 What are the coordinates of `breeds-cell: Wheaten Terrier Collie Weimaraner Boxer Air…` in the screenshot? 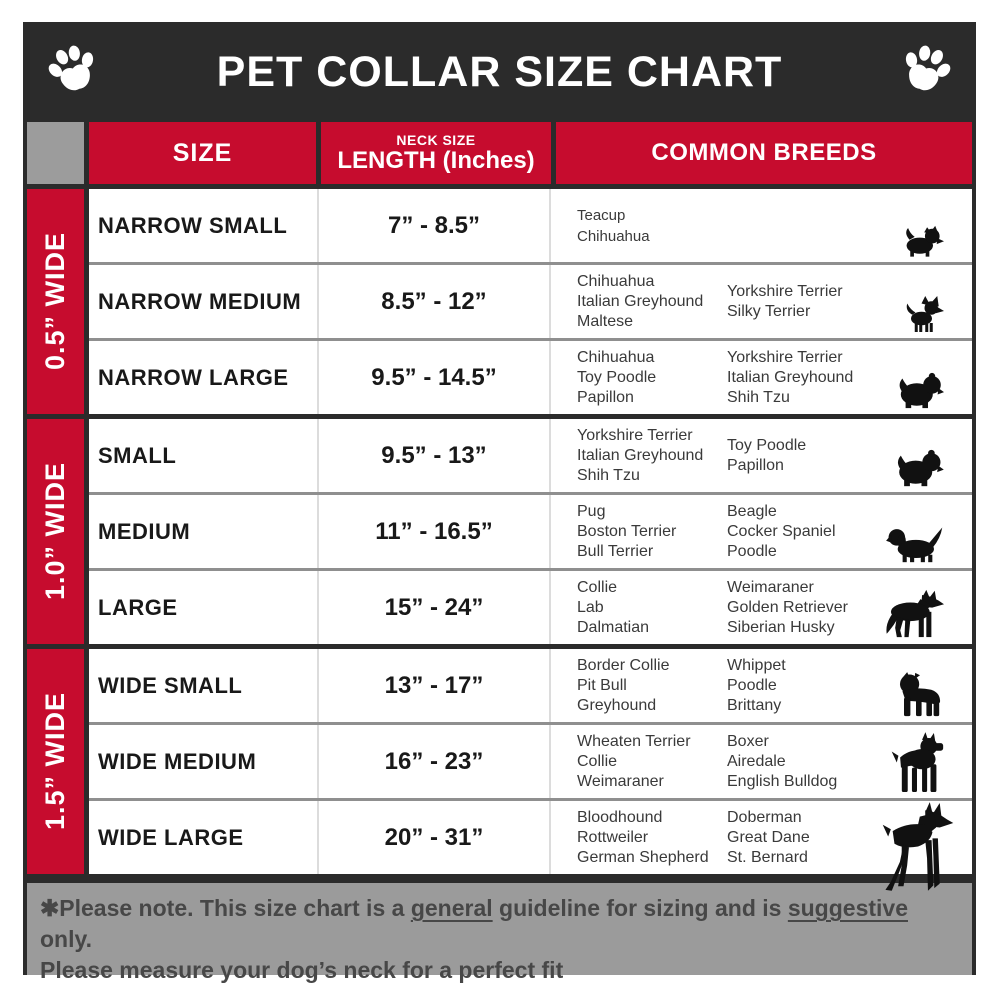 It's located at (761, 761).